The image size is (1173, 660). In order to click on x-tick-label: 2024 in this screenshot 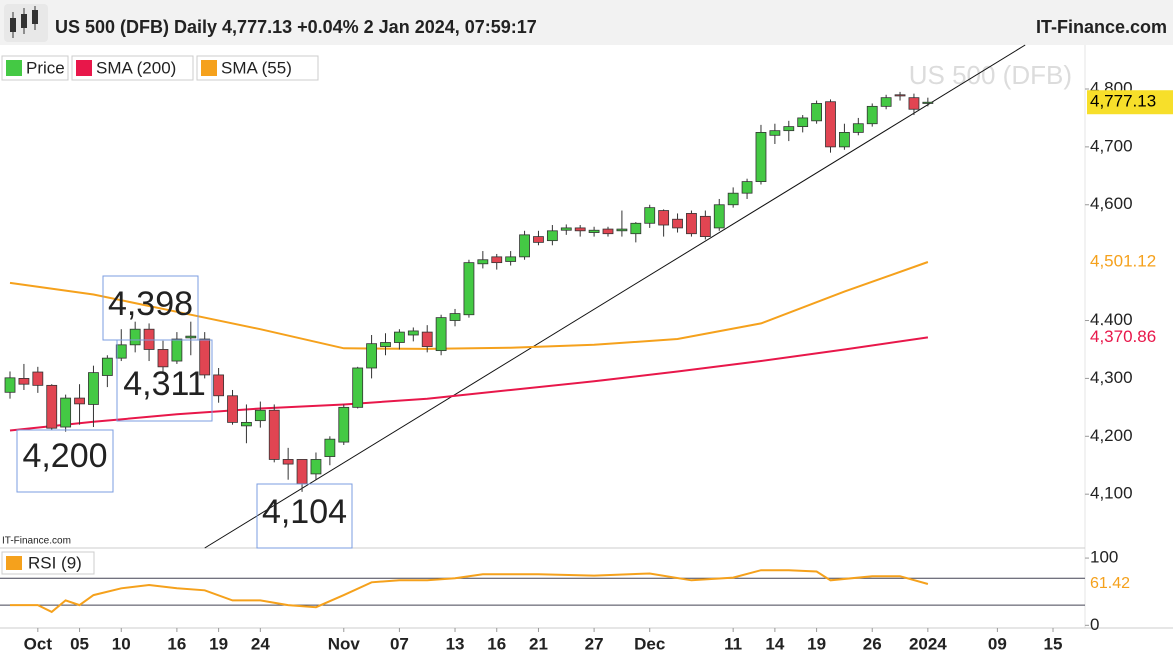, I will do `click(928, 643)`.